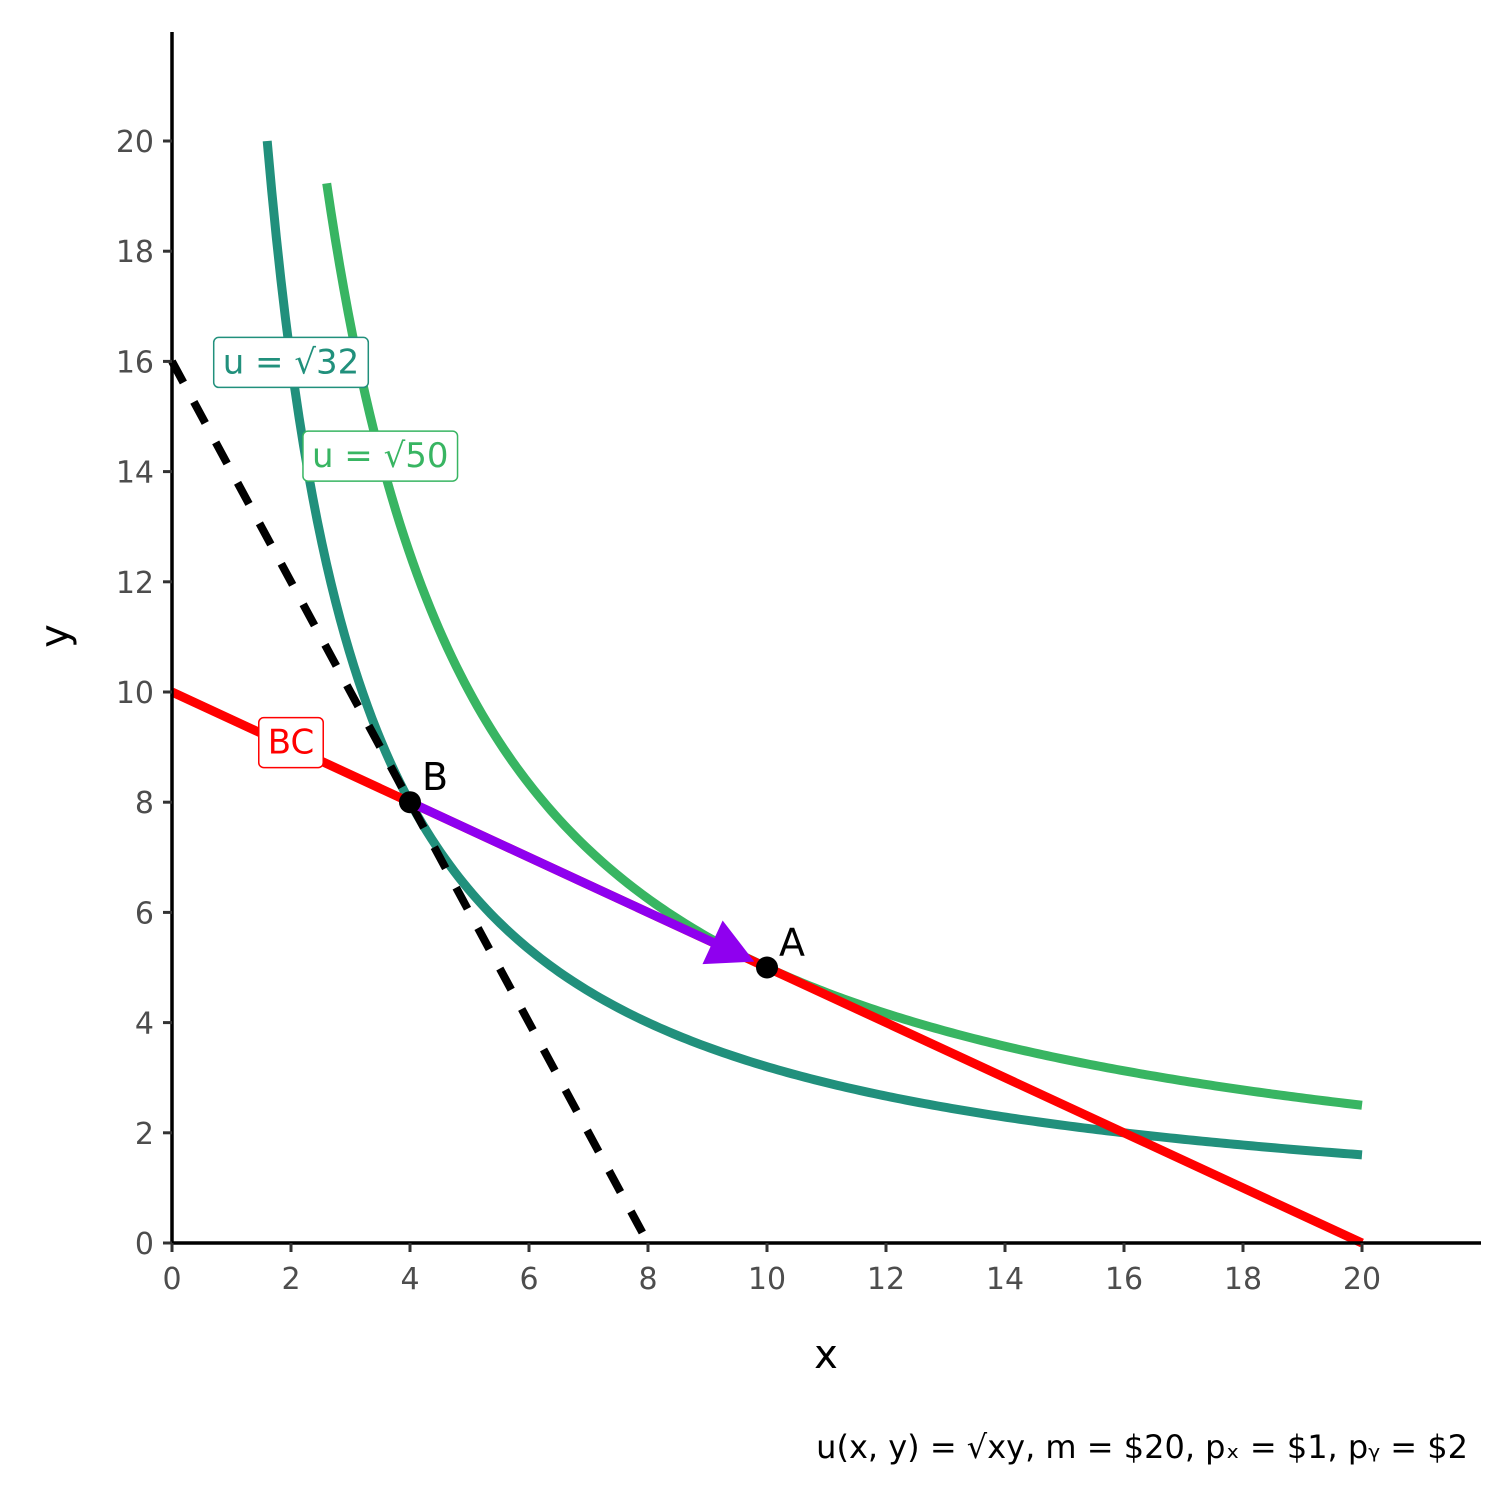 The image size is (1512, 1512). I want to click on curve-label-text: u = √32, so click(291, 362).